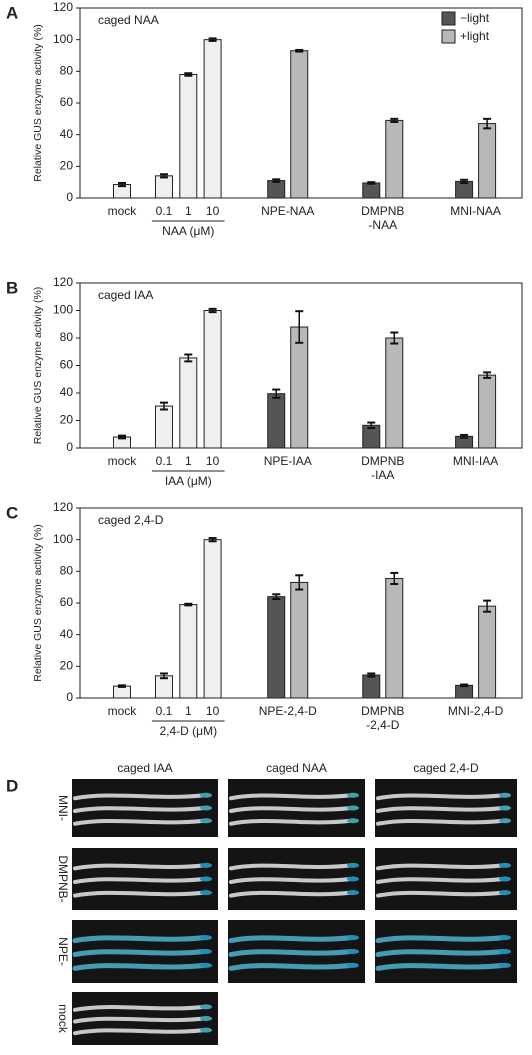 The image size is (532, 1055). Describe the element at coordinates (446, 768) in the screenshot. I see `column-header: caged 2,4-D` at that location.